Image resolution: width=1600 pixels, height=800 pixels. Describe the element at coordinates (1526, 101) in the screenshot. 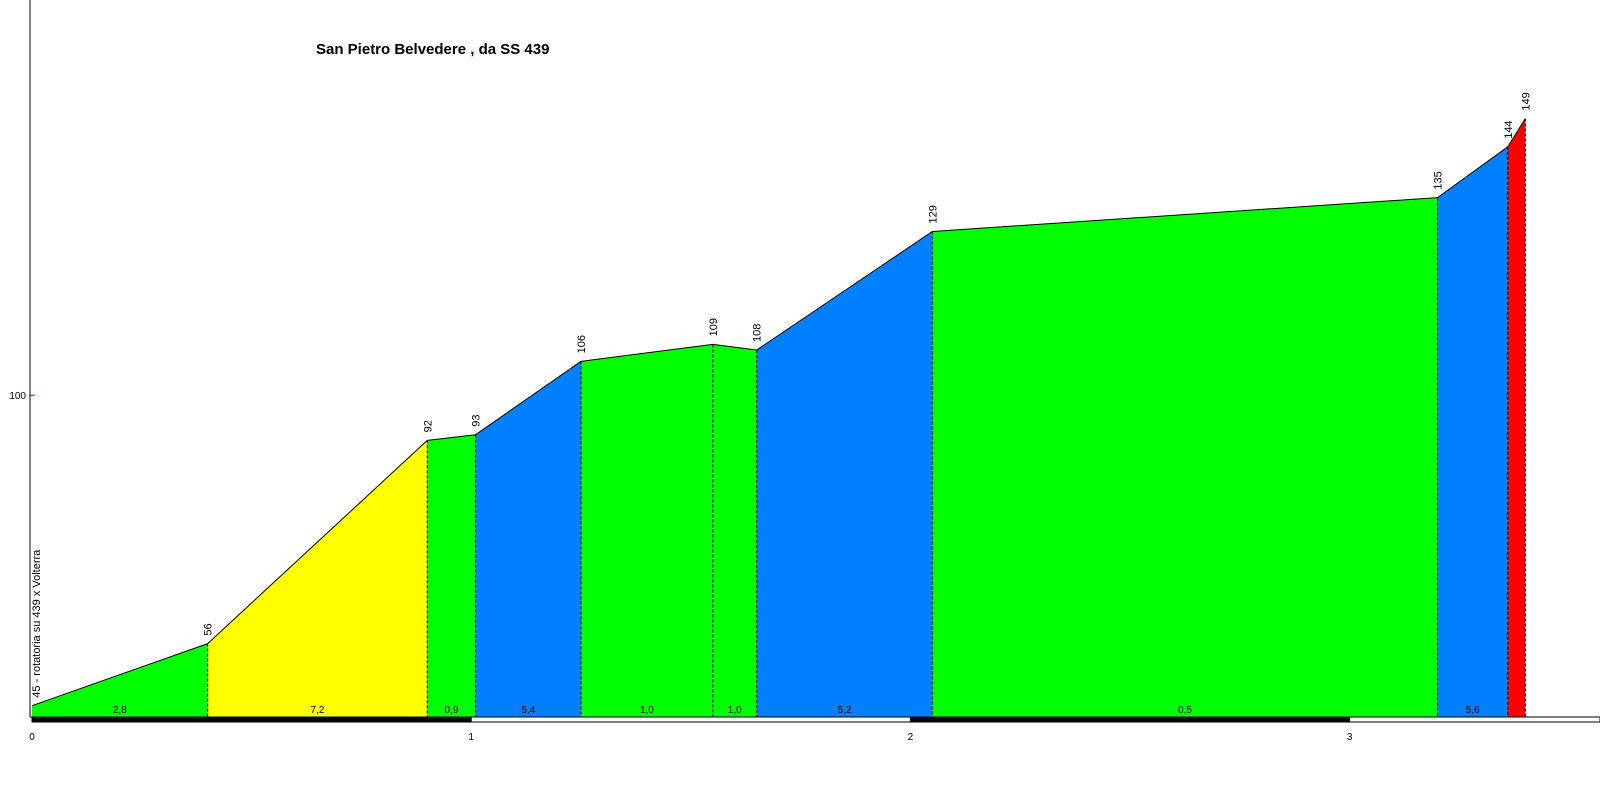

I see `elevation-label: 149` at that location.